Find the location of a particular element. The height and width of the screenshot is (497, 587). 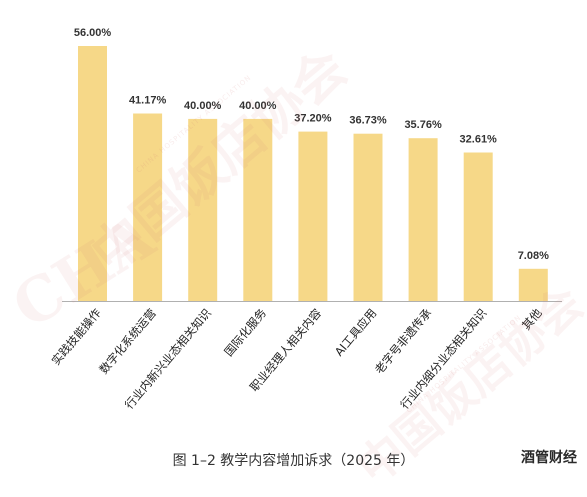

brand-logo-text: 酒管财经 is located at coordinates (549, 458).